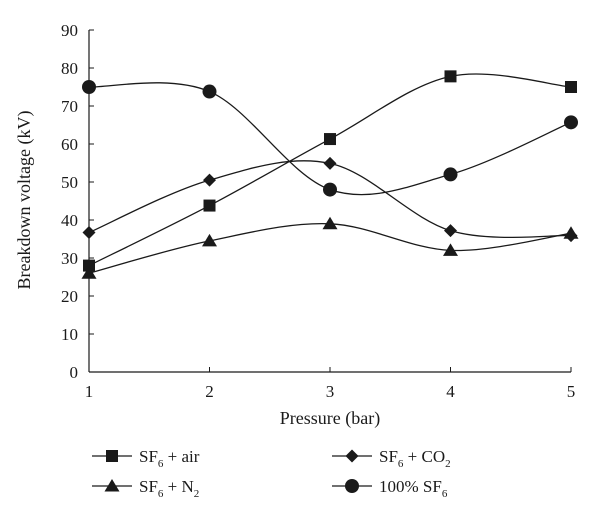 The height and width of the screenshot is (515, 600). Describe the element at coordinates (69, 334) in the screenshot. I see `y-tick-label: 10` at that location.